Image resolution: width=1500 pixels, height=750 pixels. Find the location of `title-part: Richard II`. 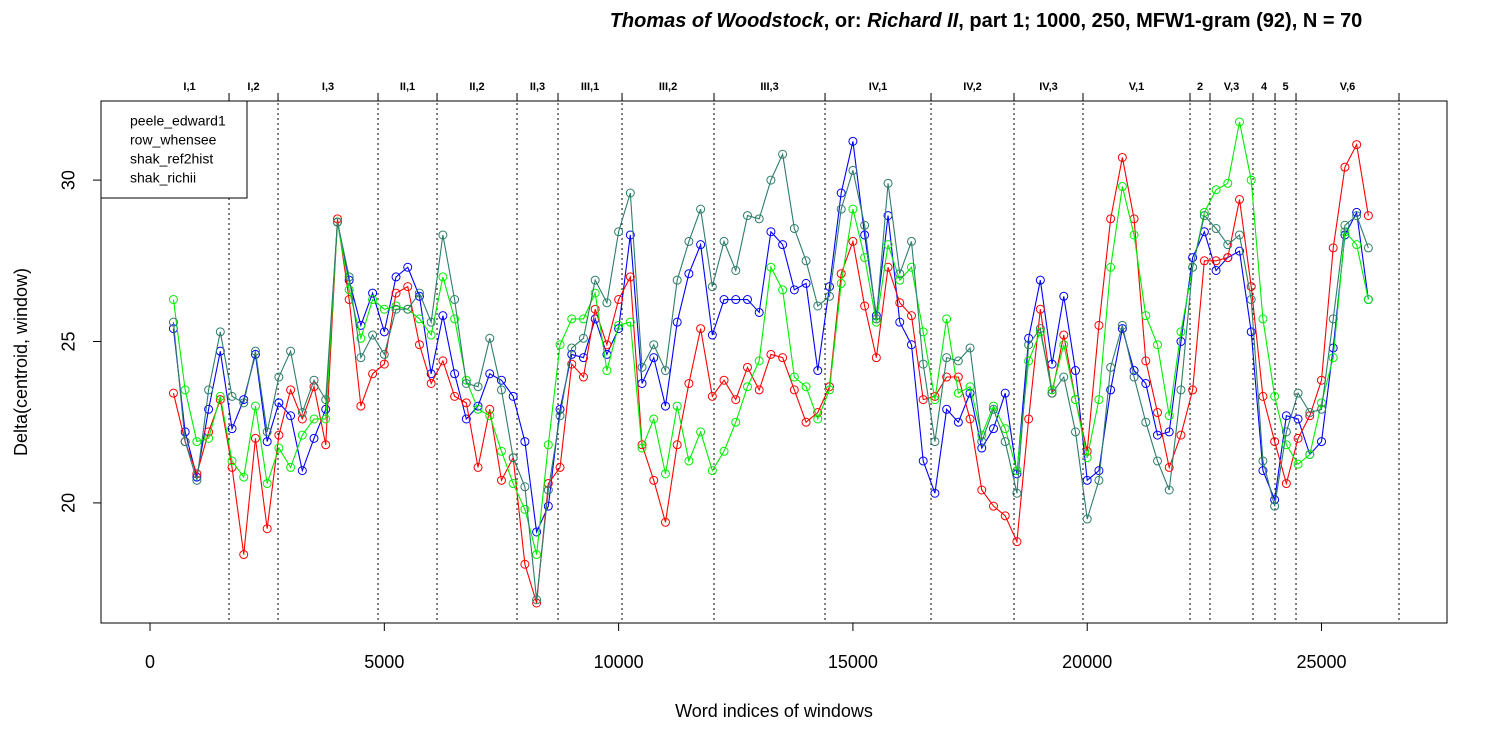

title-part: Richard II is located at coordinates (913, 21).